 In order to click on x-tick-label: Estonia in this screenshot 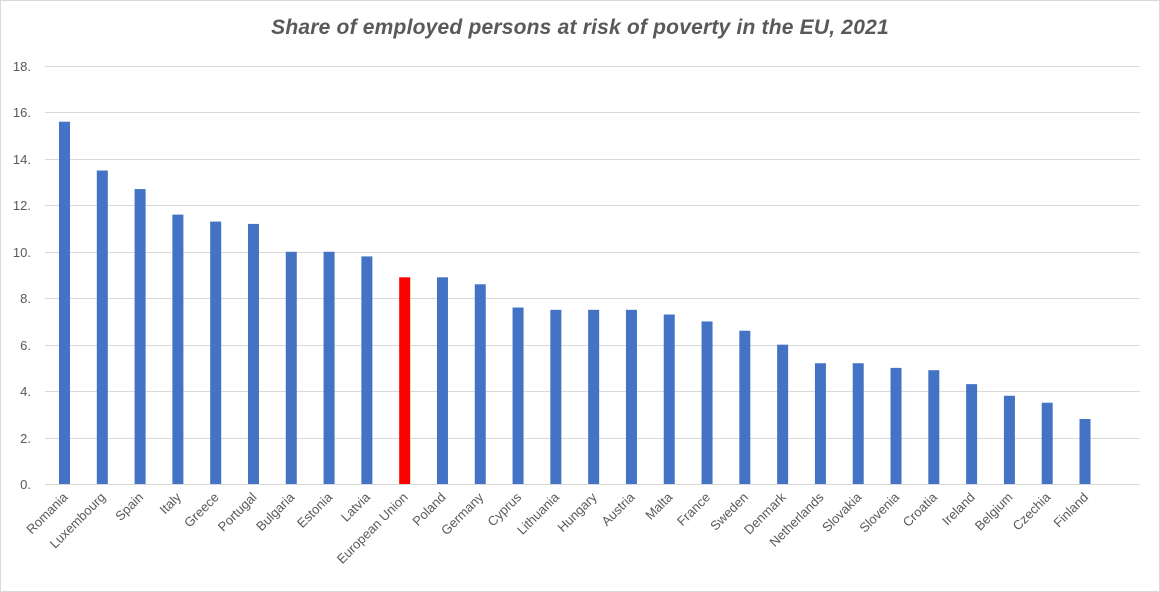, I will do `click(315, 510)`.